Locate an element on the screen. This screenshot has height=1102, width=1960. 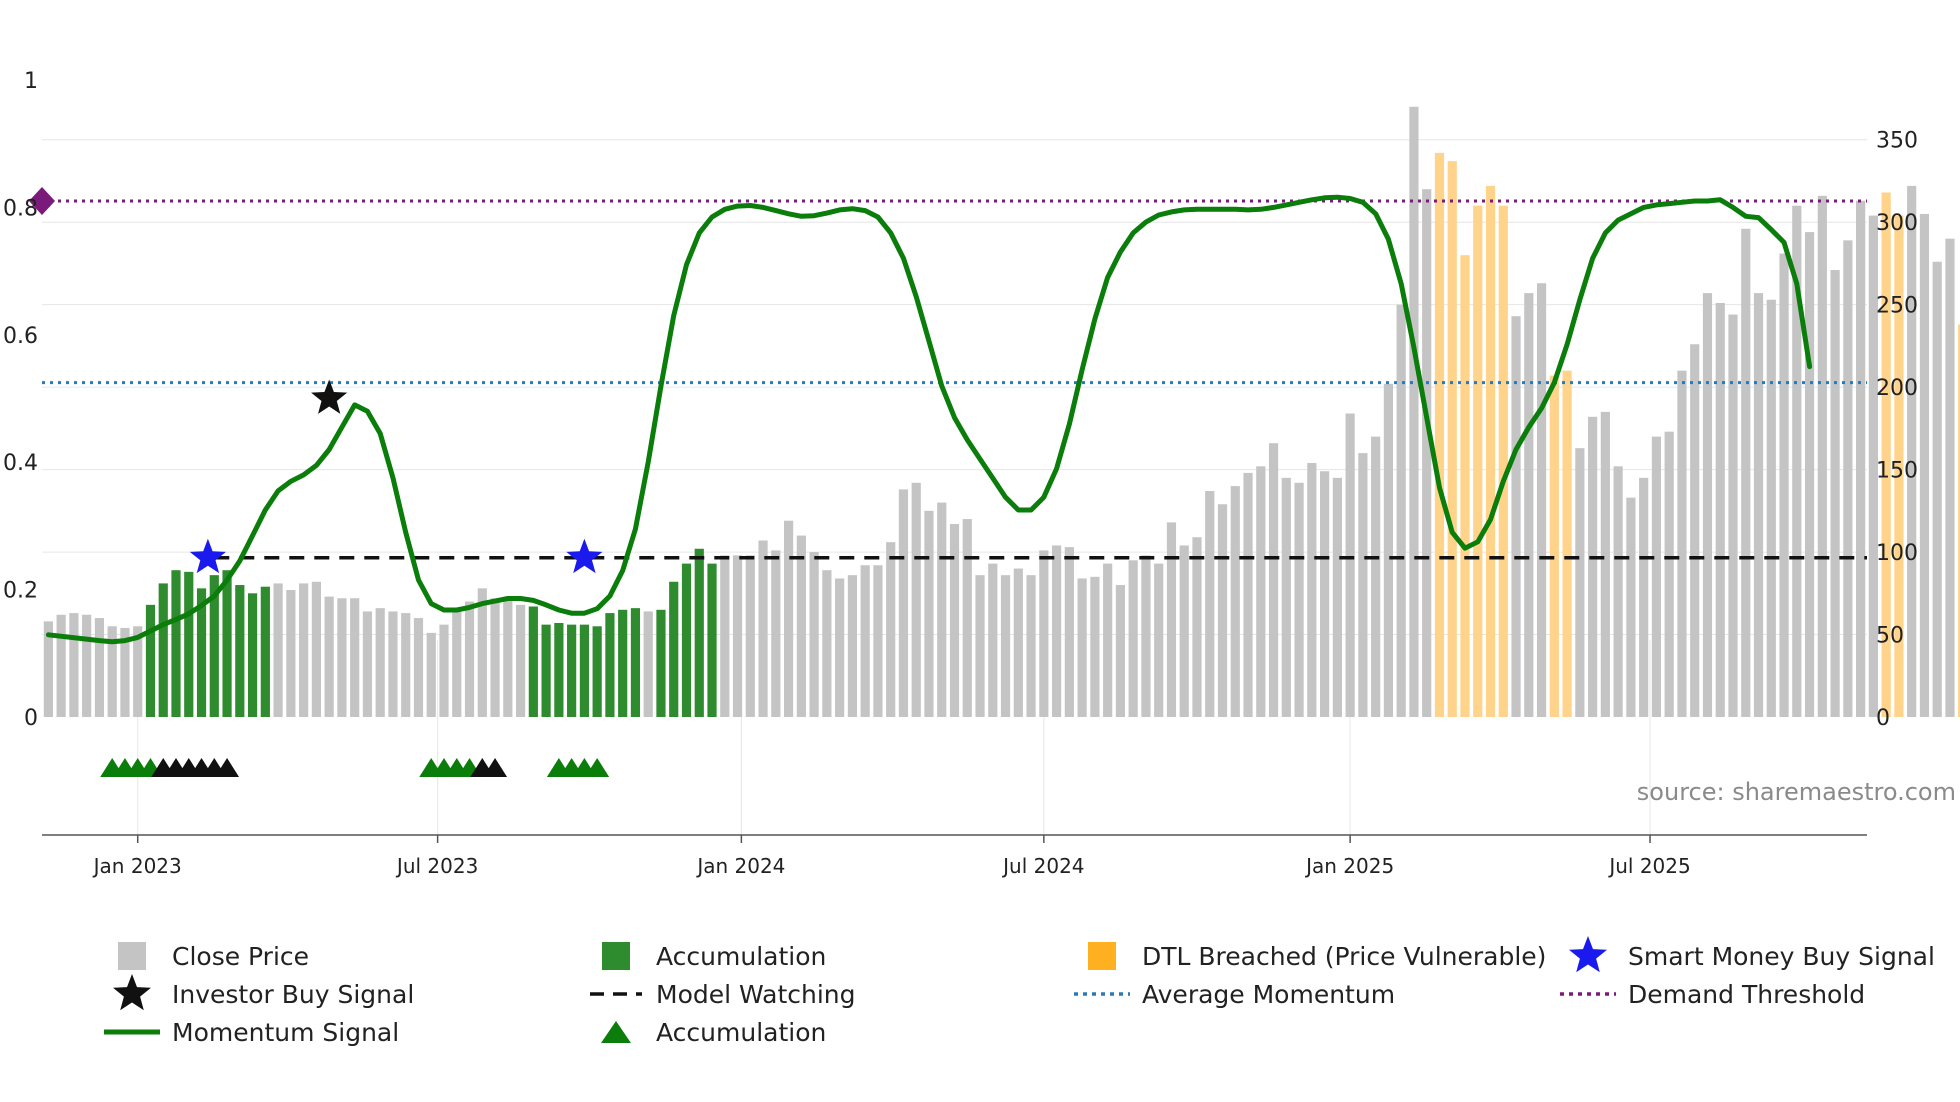
left-axis-tick-label: 0.2 is located at coordinates (20, 591).